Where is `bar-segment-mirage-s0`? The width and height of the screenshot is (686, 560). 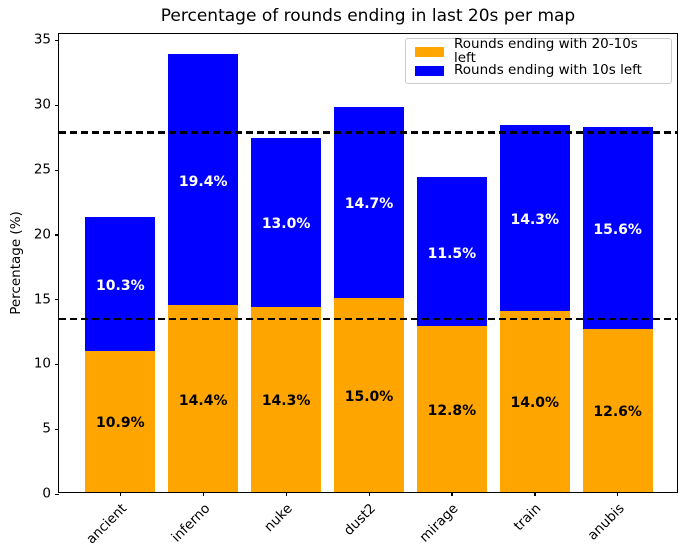 bar-segment-mirage-s0 is located at coordinates (451, 409).